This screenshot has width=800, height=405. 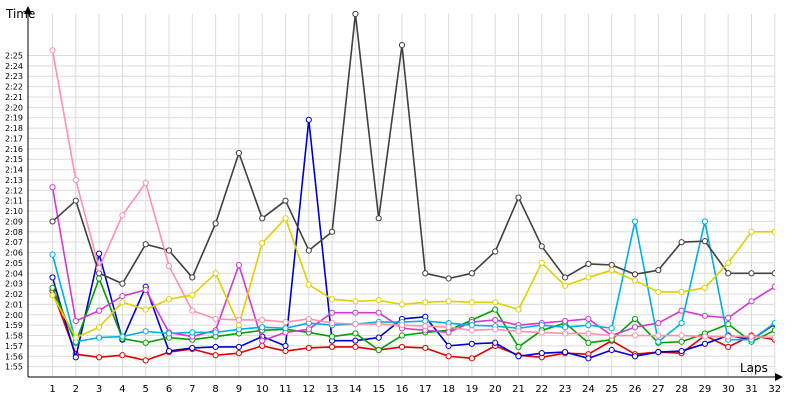 What do you see at coordinates (378, 389) in the screenshot?
I see `x-tick-label: 15` at bounding box center [378, 389].